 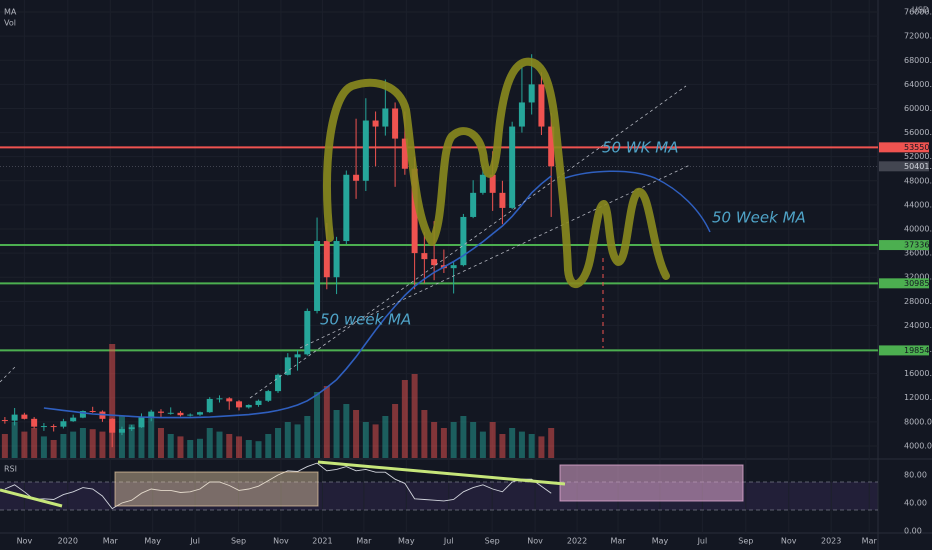 What do you see at coordinates (10, 23) in the screenshot?
I see `indicator-label: Vol` at bounding box center [10, 23].